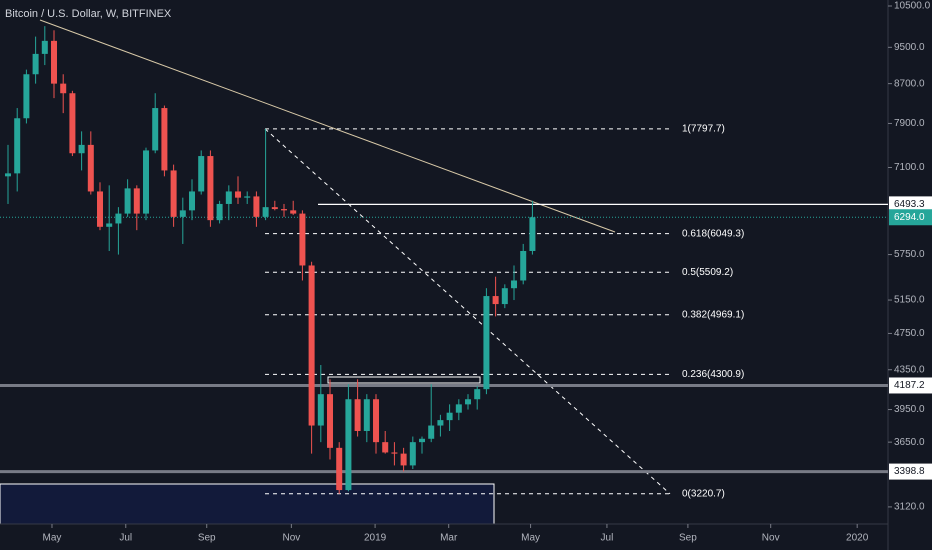 The image size is (932, 550). What do you see at coordinates (449, 538) in the screenshot?
I see `x-tick-label: Mar` at bounding box center [449, 538].